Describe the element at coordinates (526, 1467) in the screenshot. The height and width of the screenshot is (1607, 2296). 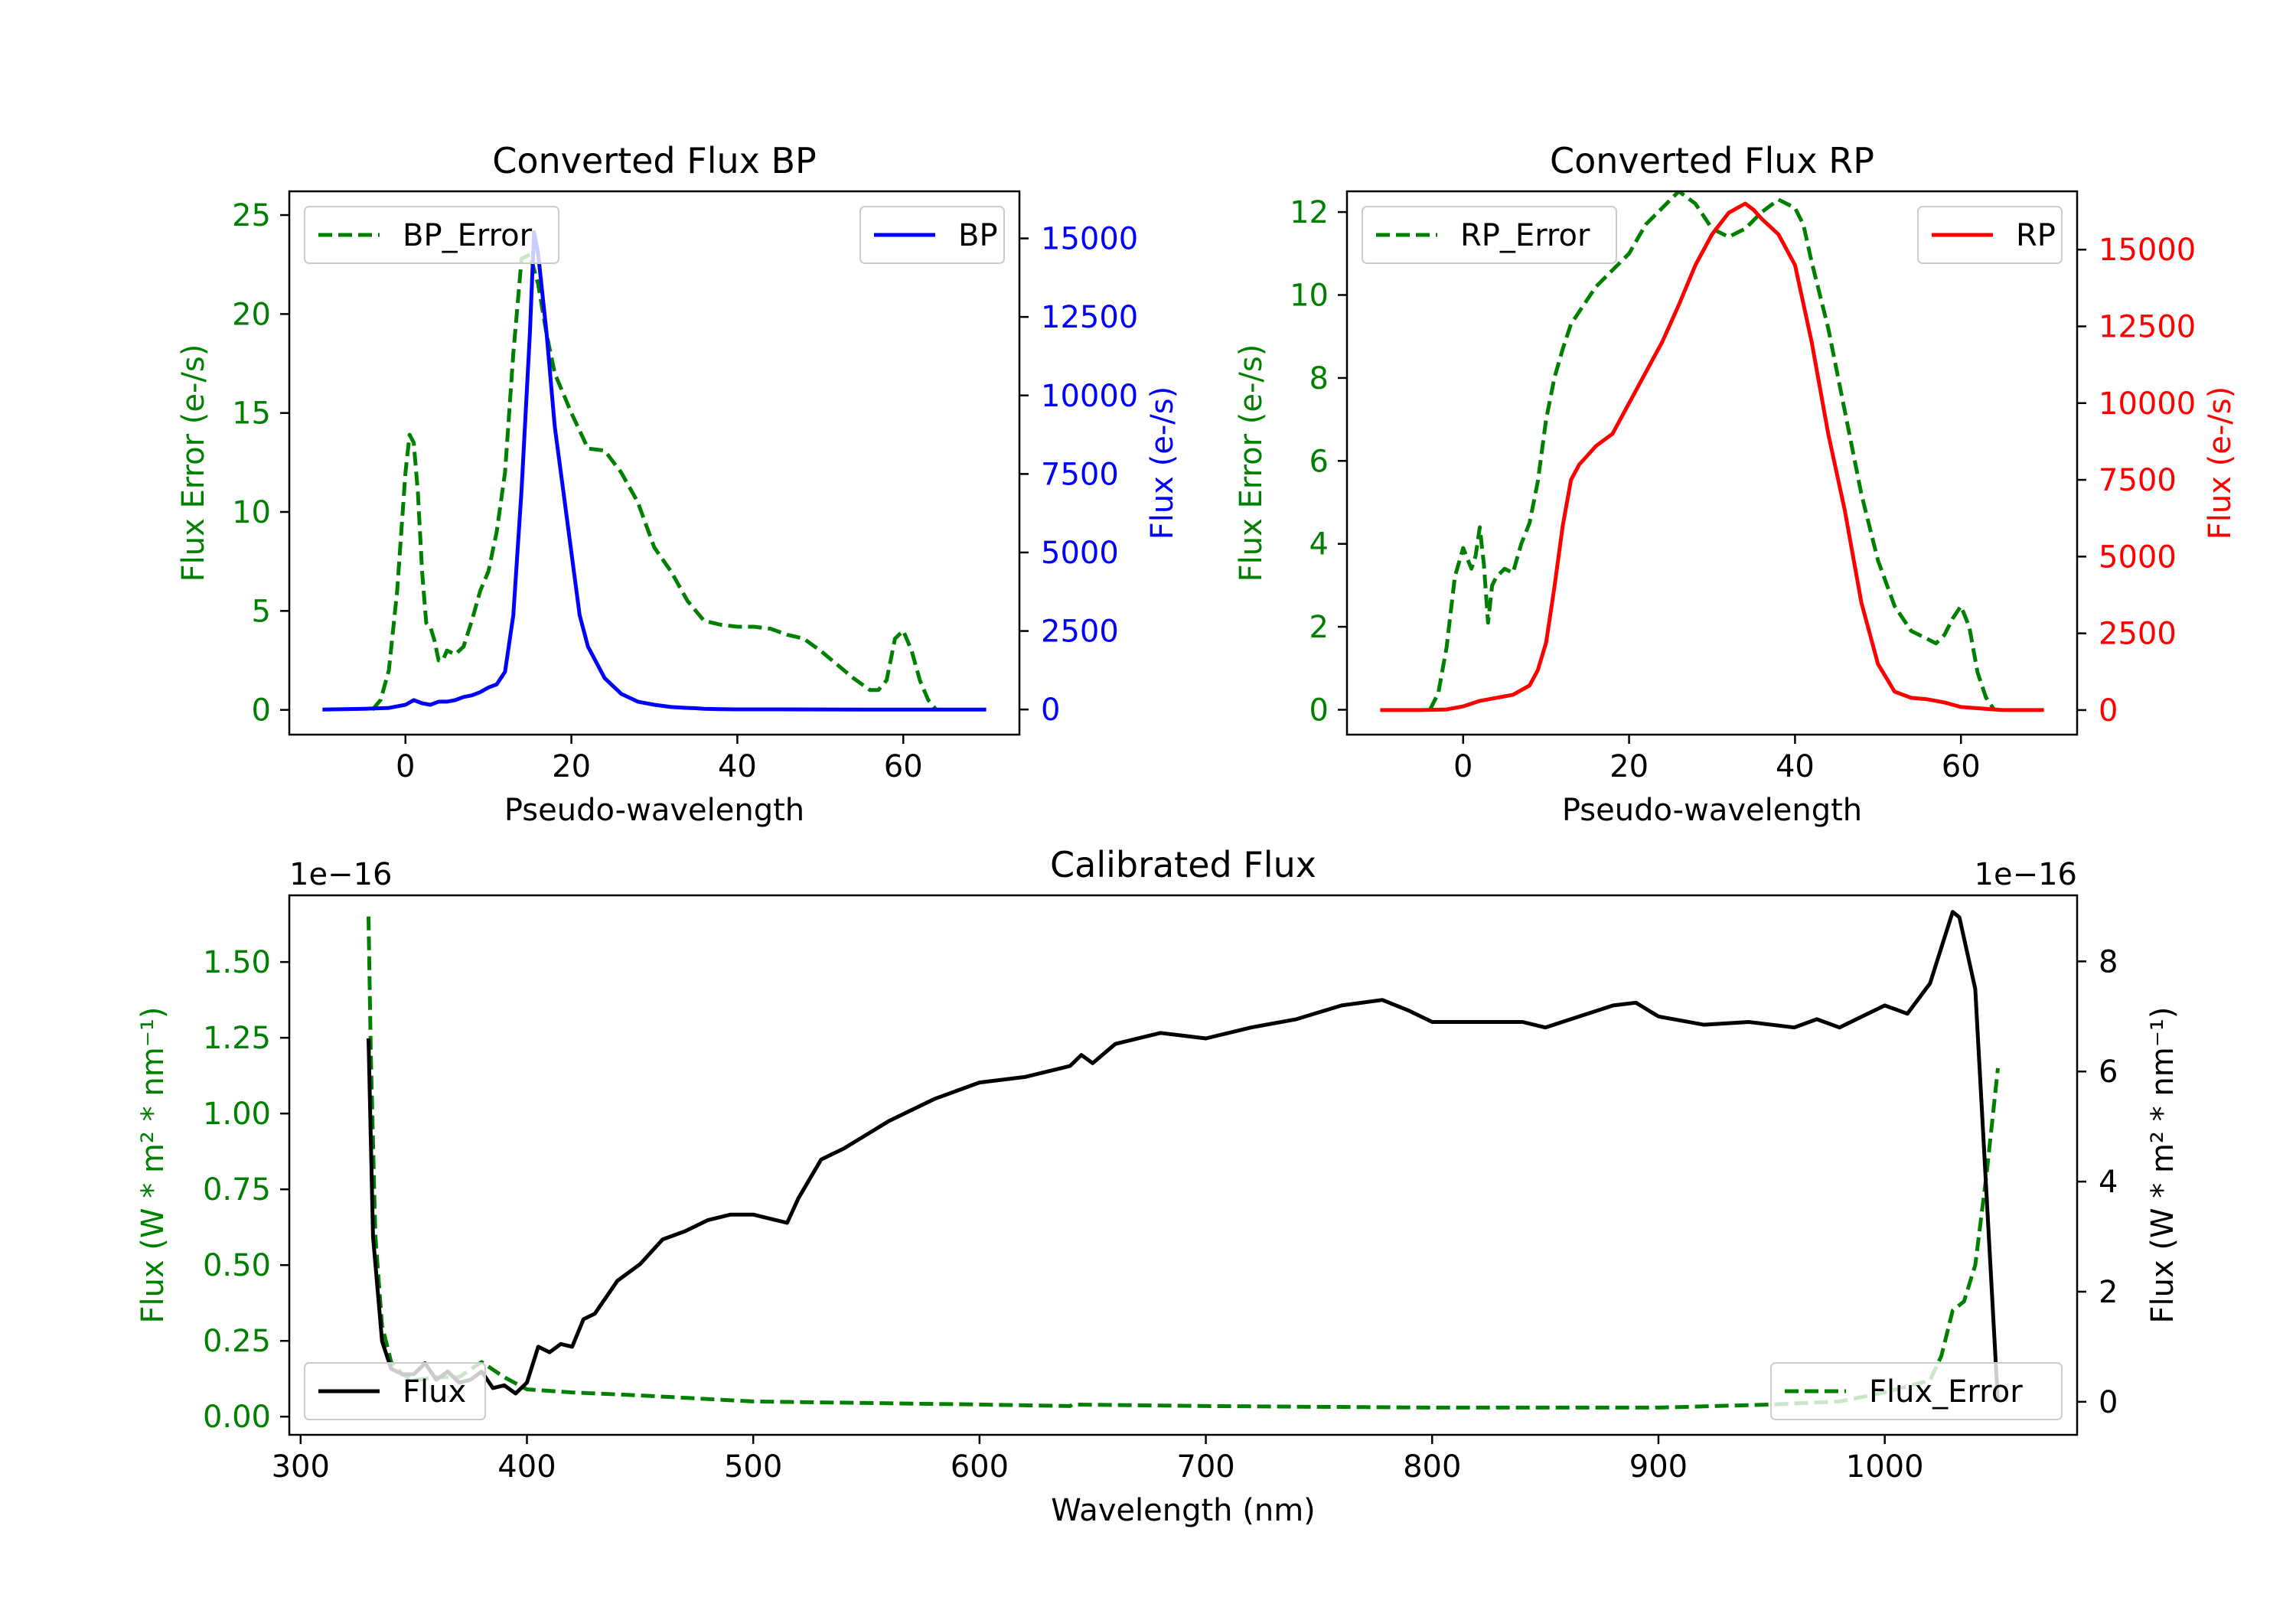
I see `x-tick-label: 400` at that location.